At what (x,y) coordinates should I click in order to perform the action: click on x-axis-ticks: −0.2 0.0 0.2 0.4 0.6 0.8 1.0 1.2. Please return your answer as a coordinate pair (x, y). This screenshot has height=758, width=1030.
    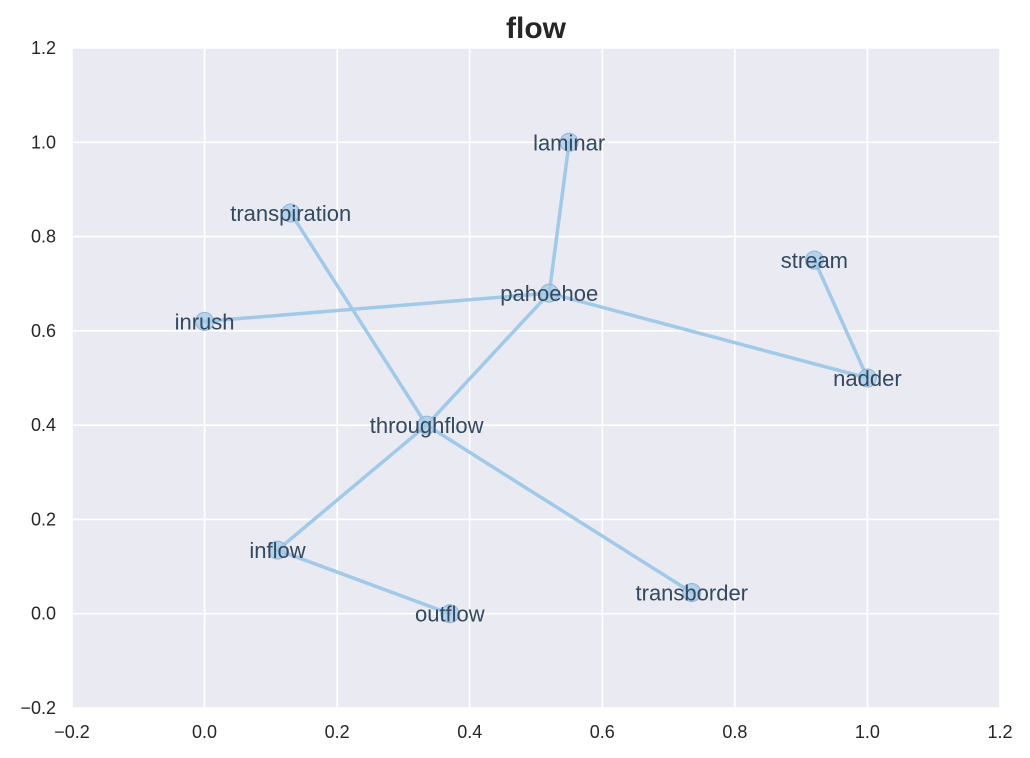
    Looking at the image, I should click on (533, 732).